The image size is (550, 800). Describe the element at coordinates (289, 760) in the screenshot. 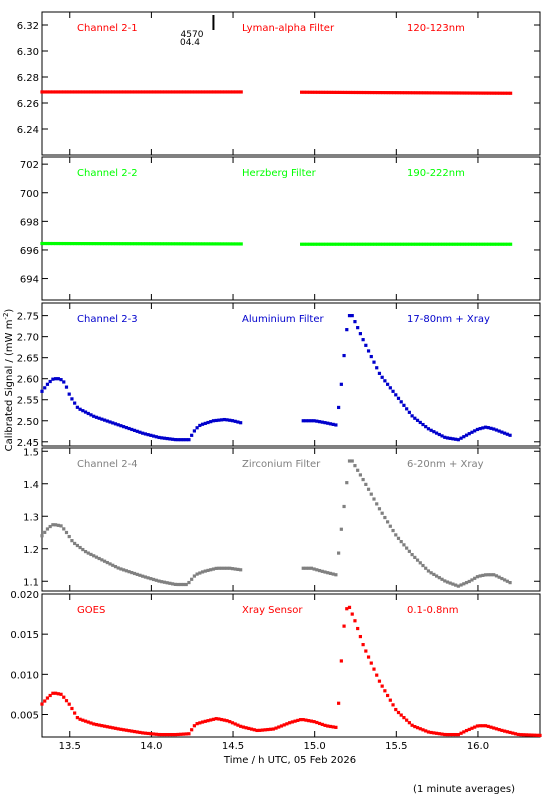

I see `x-axis-label: Time / h UTC, 05 Feb 2026` at that location.